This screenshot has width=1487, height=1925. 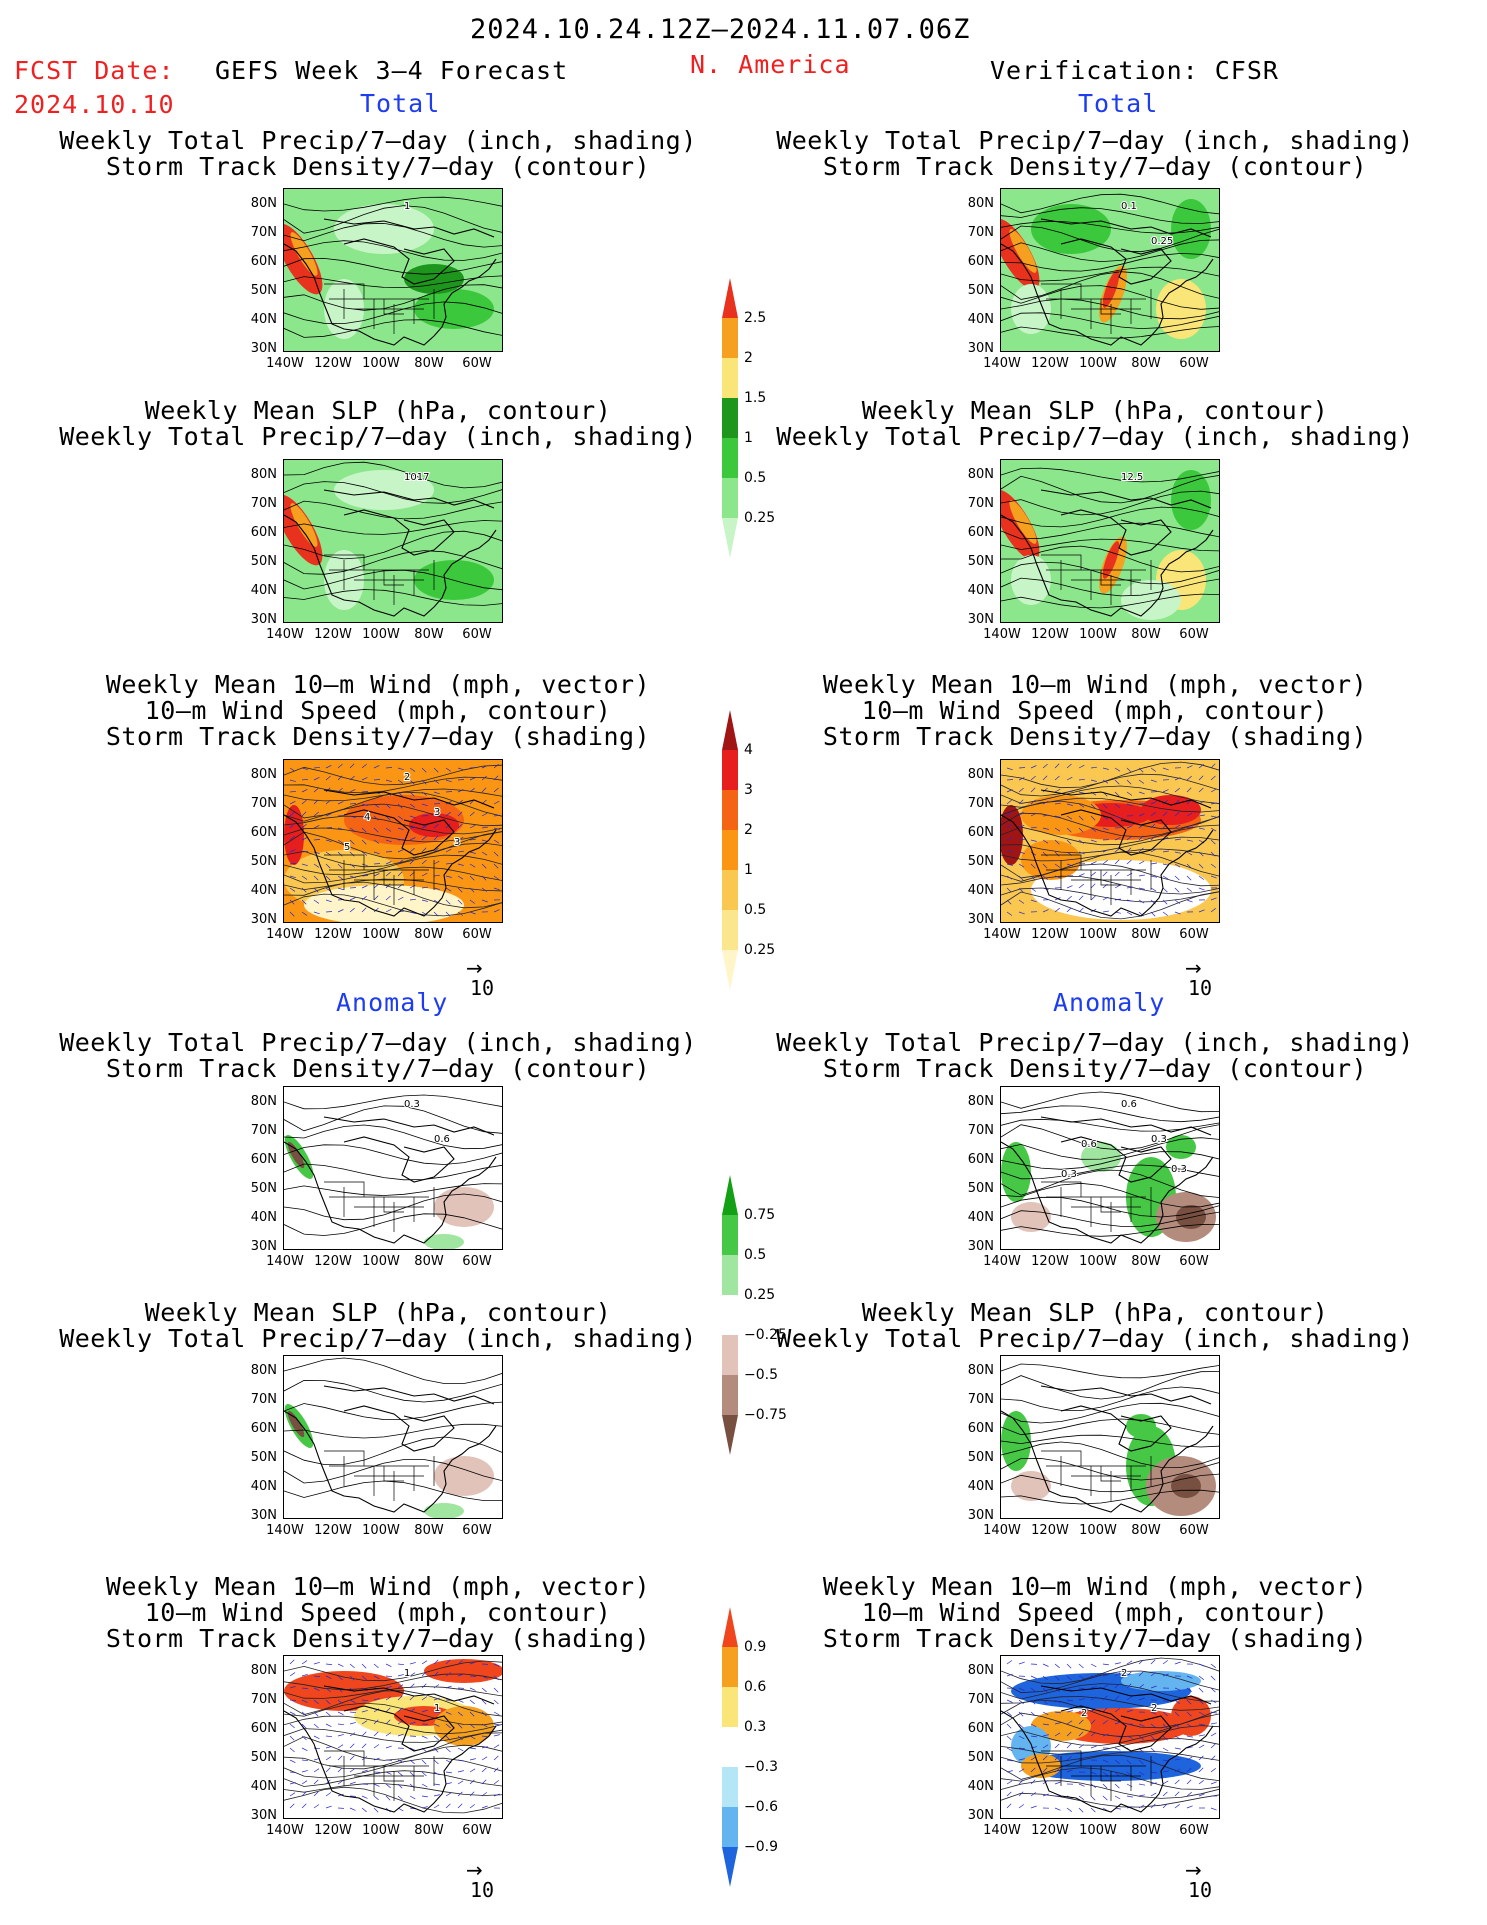 What do you see at coordinates (980, 1217) in the screenshot?
I see `lat-tick-v4-4: 40N` at bounding box center [980, 1217].